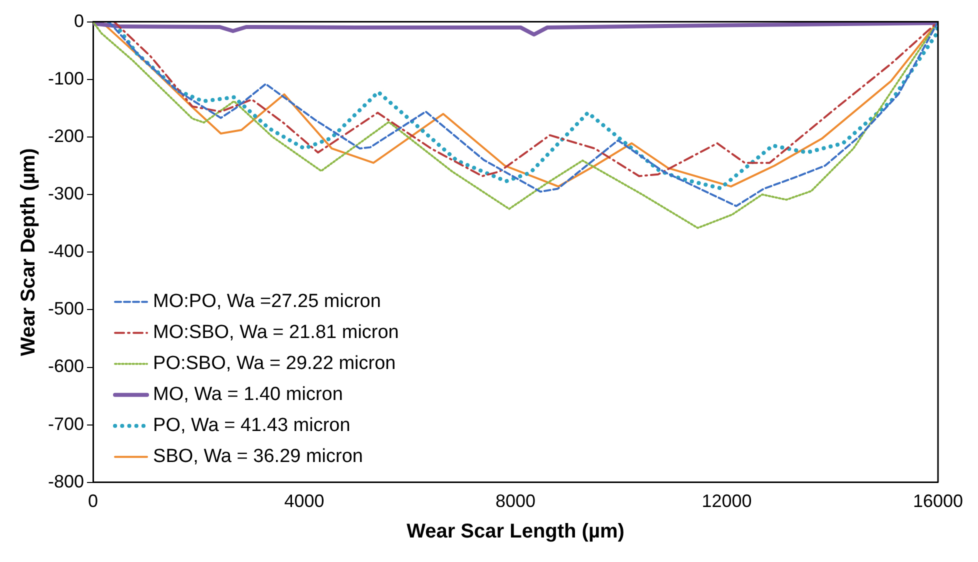 This screenshot has width=978, height=562. I want to click on y-tick-label: -400, so click(66, 251).